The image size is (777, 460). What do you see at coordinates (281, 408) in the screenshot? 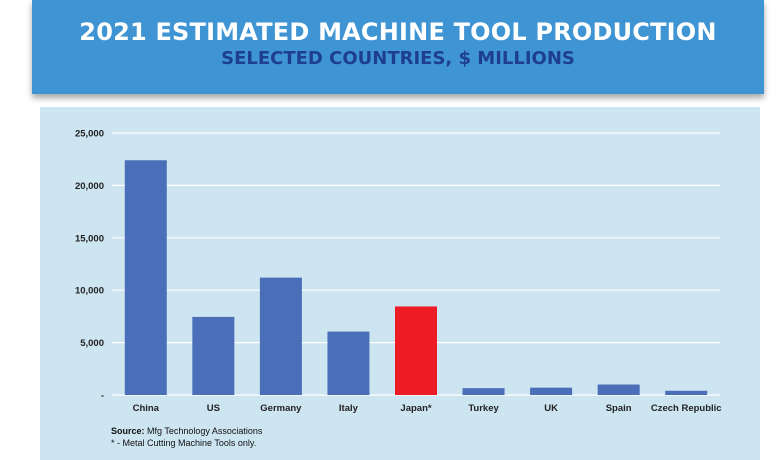
I see `x-tick-label: Germany` at bounding box center [281, 408].